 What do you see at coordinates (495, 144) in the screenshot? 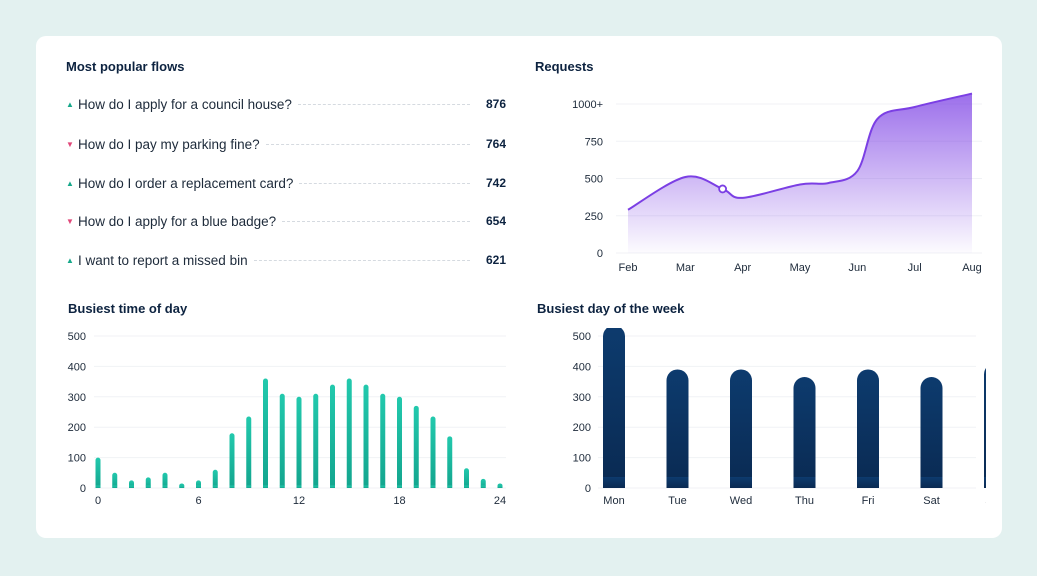
I see `flow-value: 764` at bounding box center [495, 144].